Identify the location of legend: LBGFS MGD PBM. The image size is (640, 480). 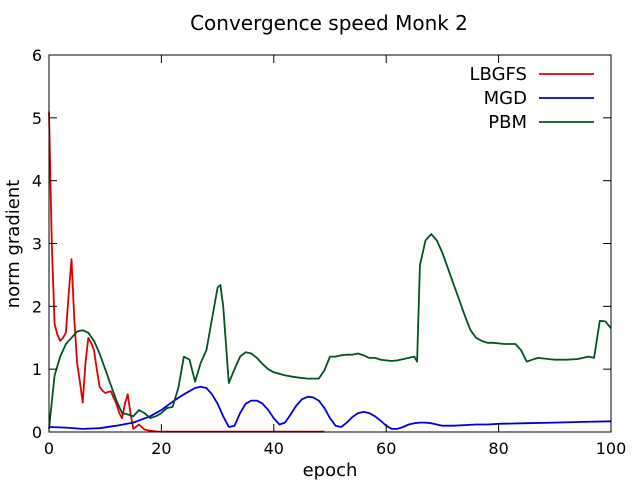
(532, 98).